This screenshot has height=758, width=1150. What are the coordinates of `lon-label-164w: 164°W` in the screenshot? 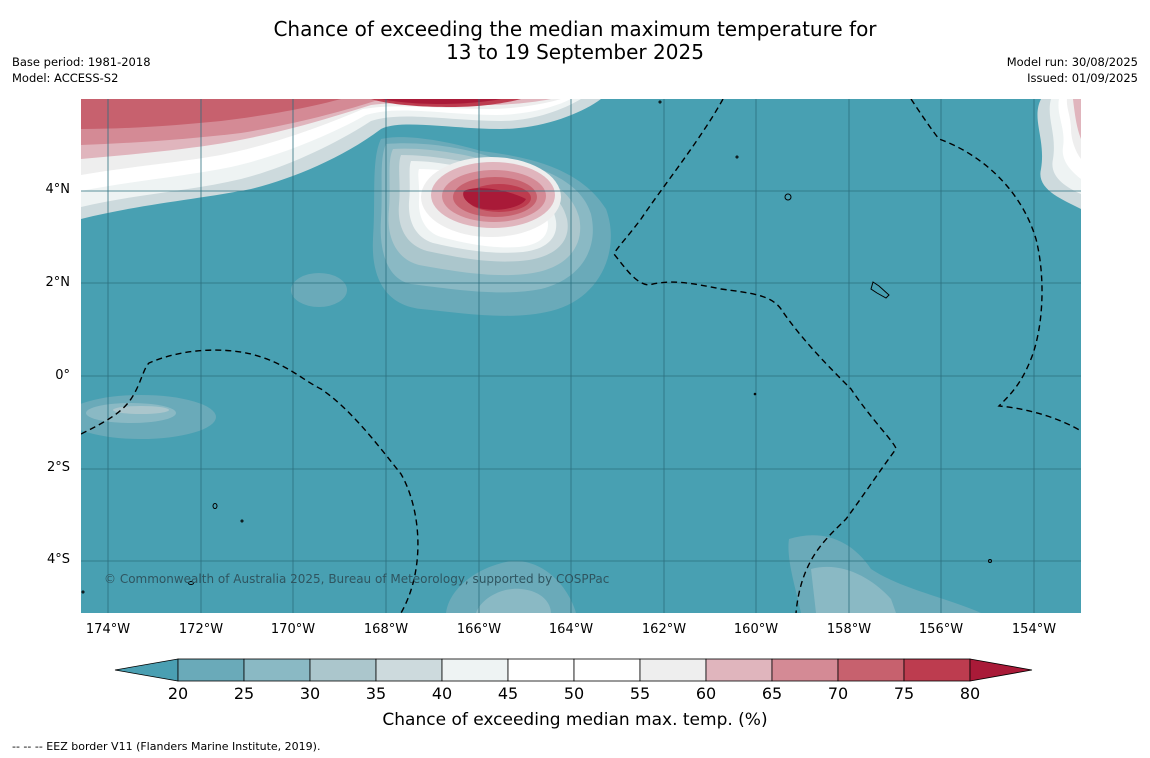 It's located at (571, 629).